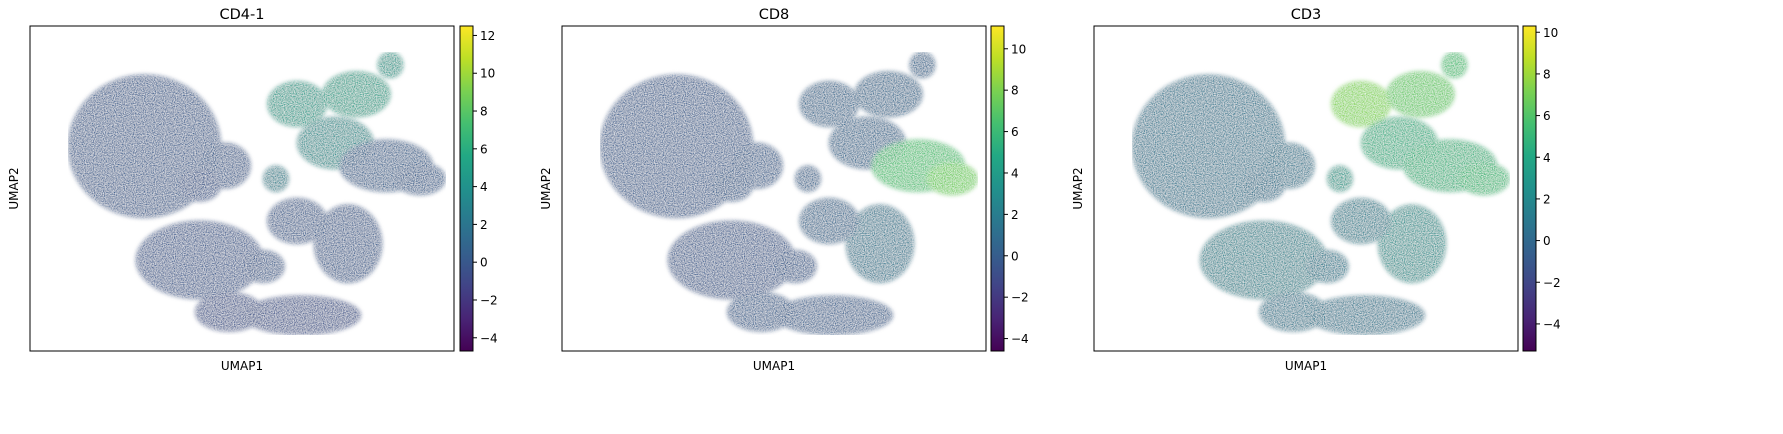  Describe the element at coordinates (478, 188) in the screenshot. I see `colorbar: −4 −2 0 2 4 6 8 10 12` at that location.